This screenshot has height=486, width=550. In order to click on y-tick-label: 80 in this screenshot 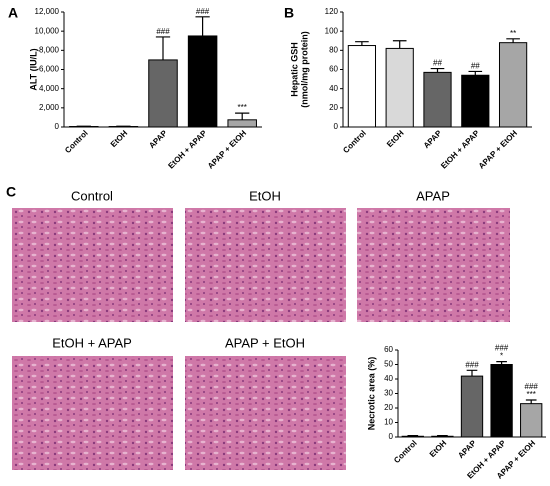, I will do `click(333, 49)`.